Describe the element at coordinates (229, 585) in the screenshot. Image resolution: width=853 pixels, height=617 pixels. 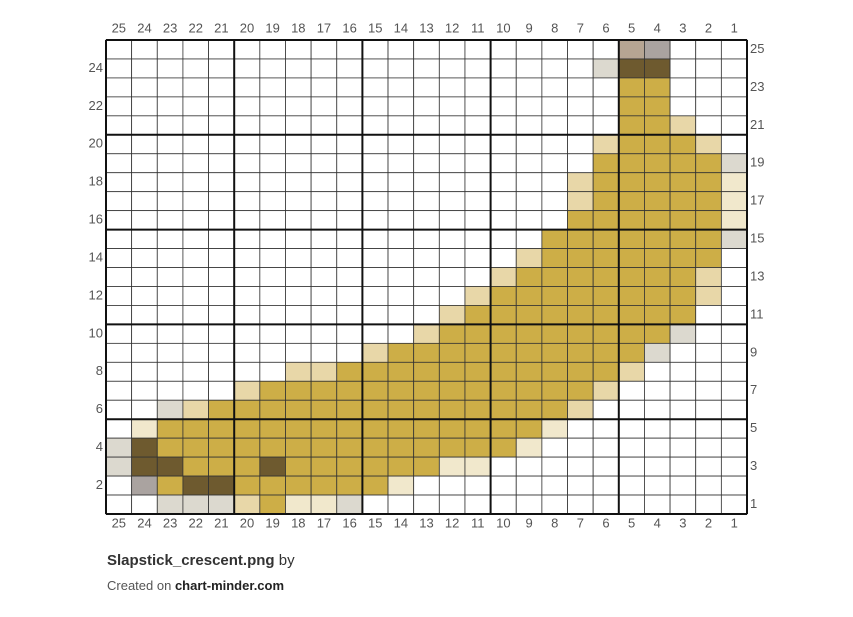
I see `site-link: chart-minder.com` at that location.